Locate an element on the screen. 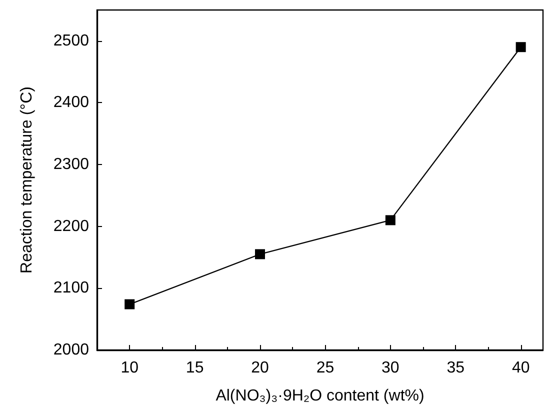  y-axis-title: Reaction temperature (°C) is located at coordinates (27, 180).